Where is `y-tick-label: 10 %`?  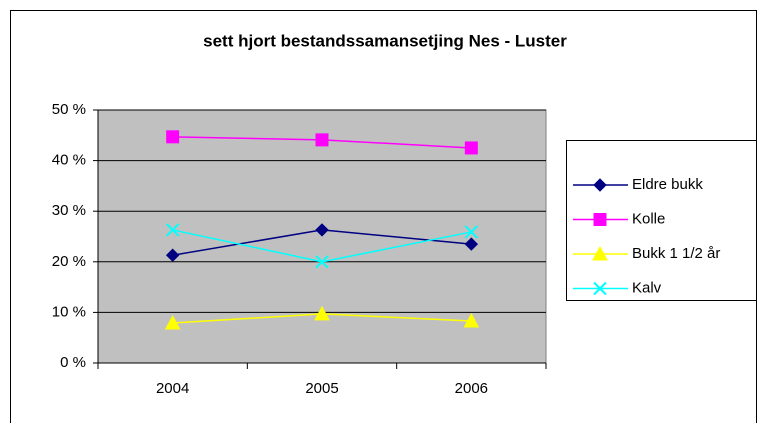
y-tick-label: 10 % is located at coordinates (69, 311).